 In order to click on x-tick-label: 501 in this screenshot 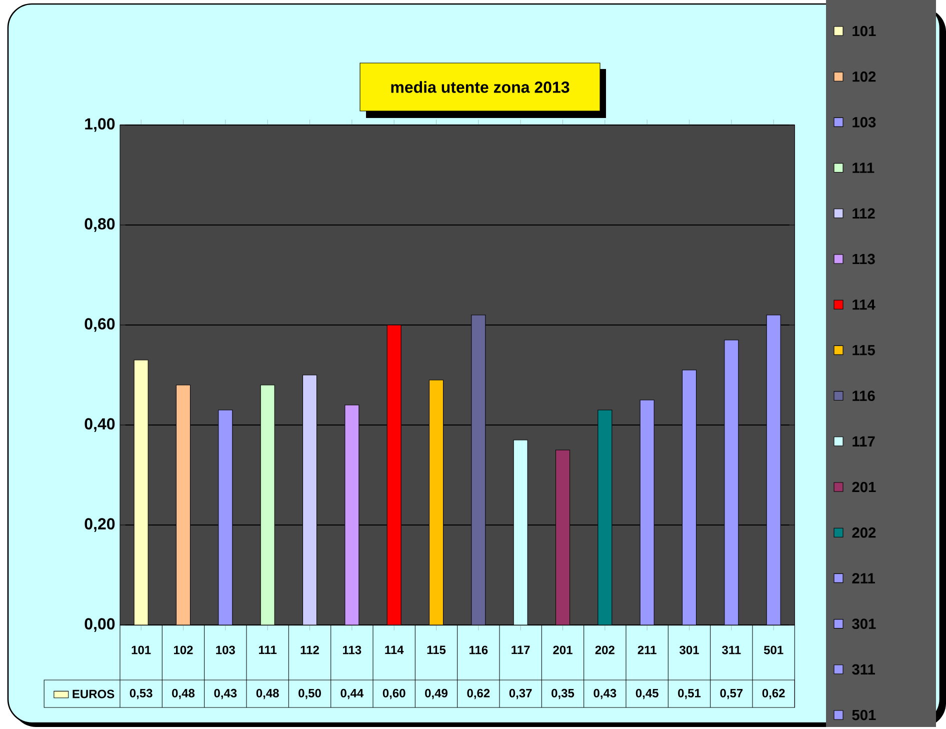, I will do `click(774, 650)`.